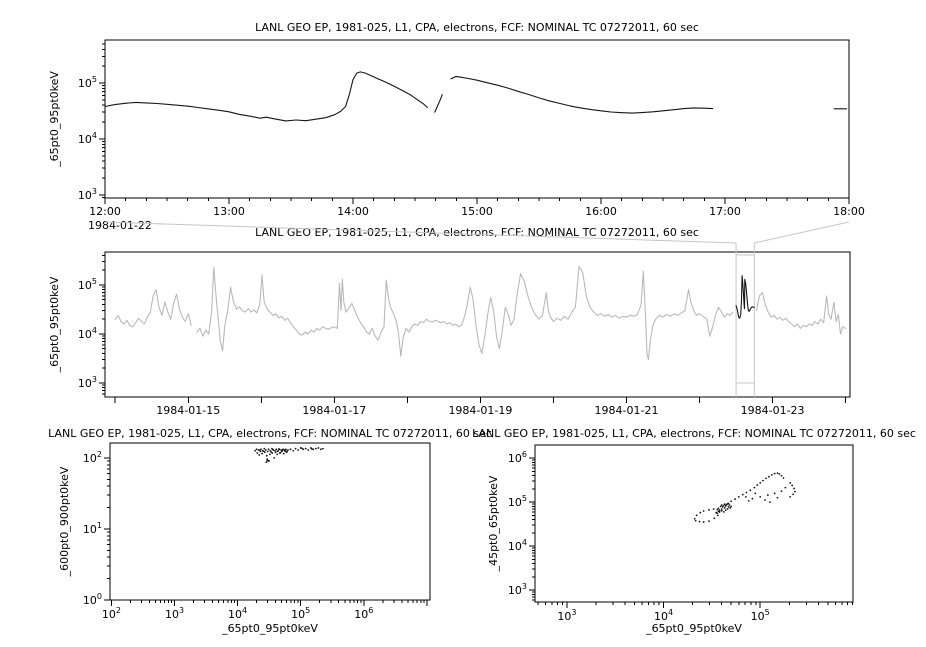 This screenshot has width=926, height=647. Describe the element at coordinates (802, 232) in the screenshot. I see `zoom-connector-right` at that location.